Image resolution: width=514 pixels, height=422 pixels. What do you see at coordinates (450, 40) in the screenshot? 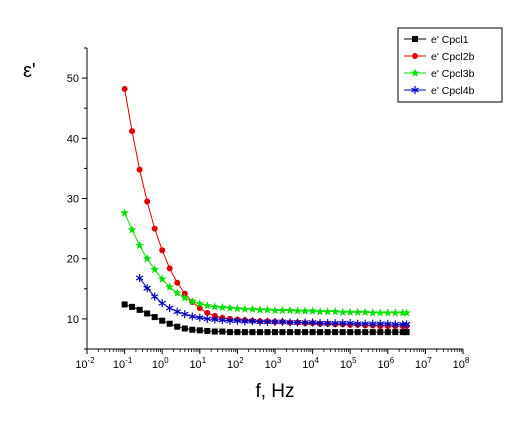
I see `legend-label: e' Cpcl1` at bounding box center [450, 40].